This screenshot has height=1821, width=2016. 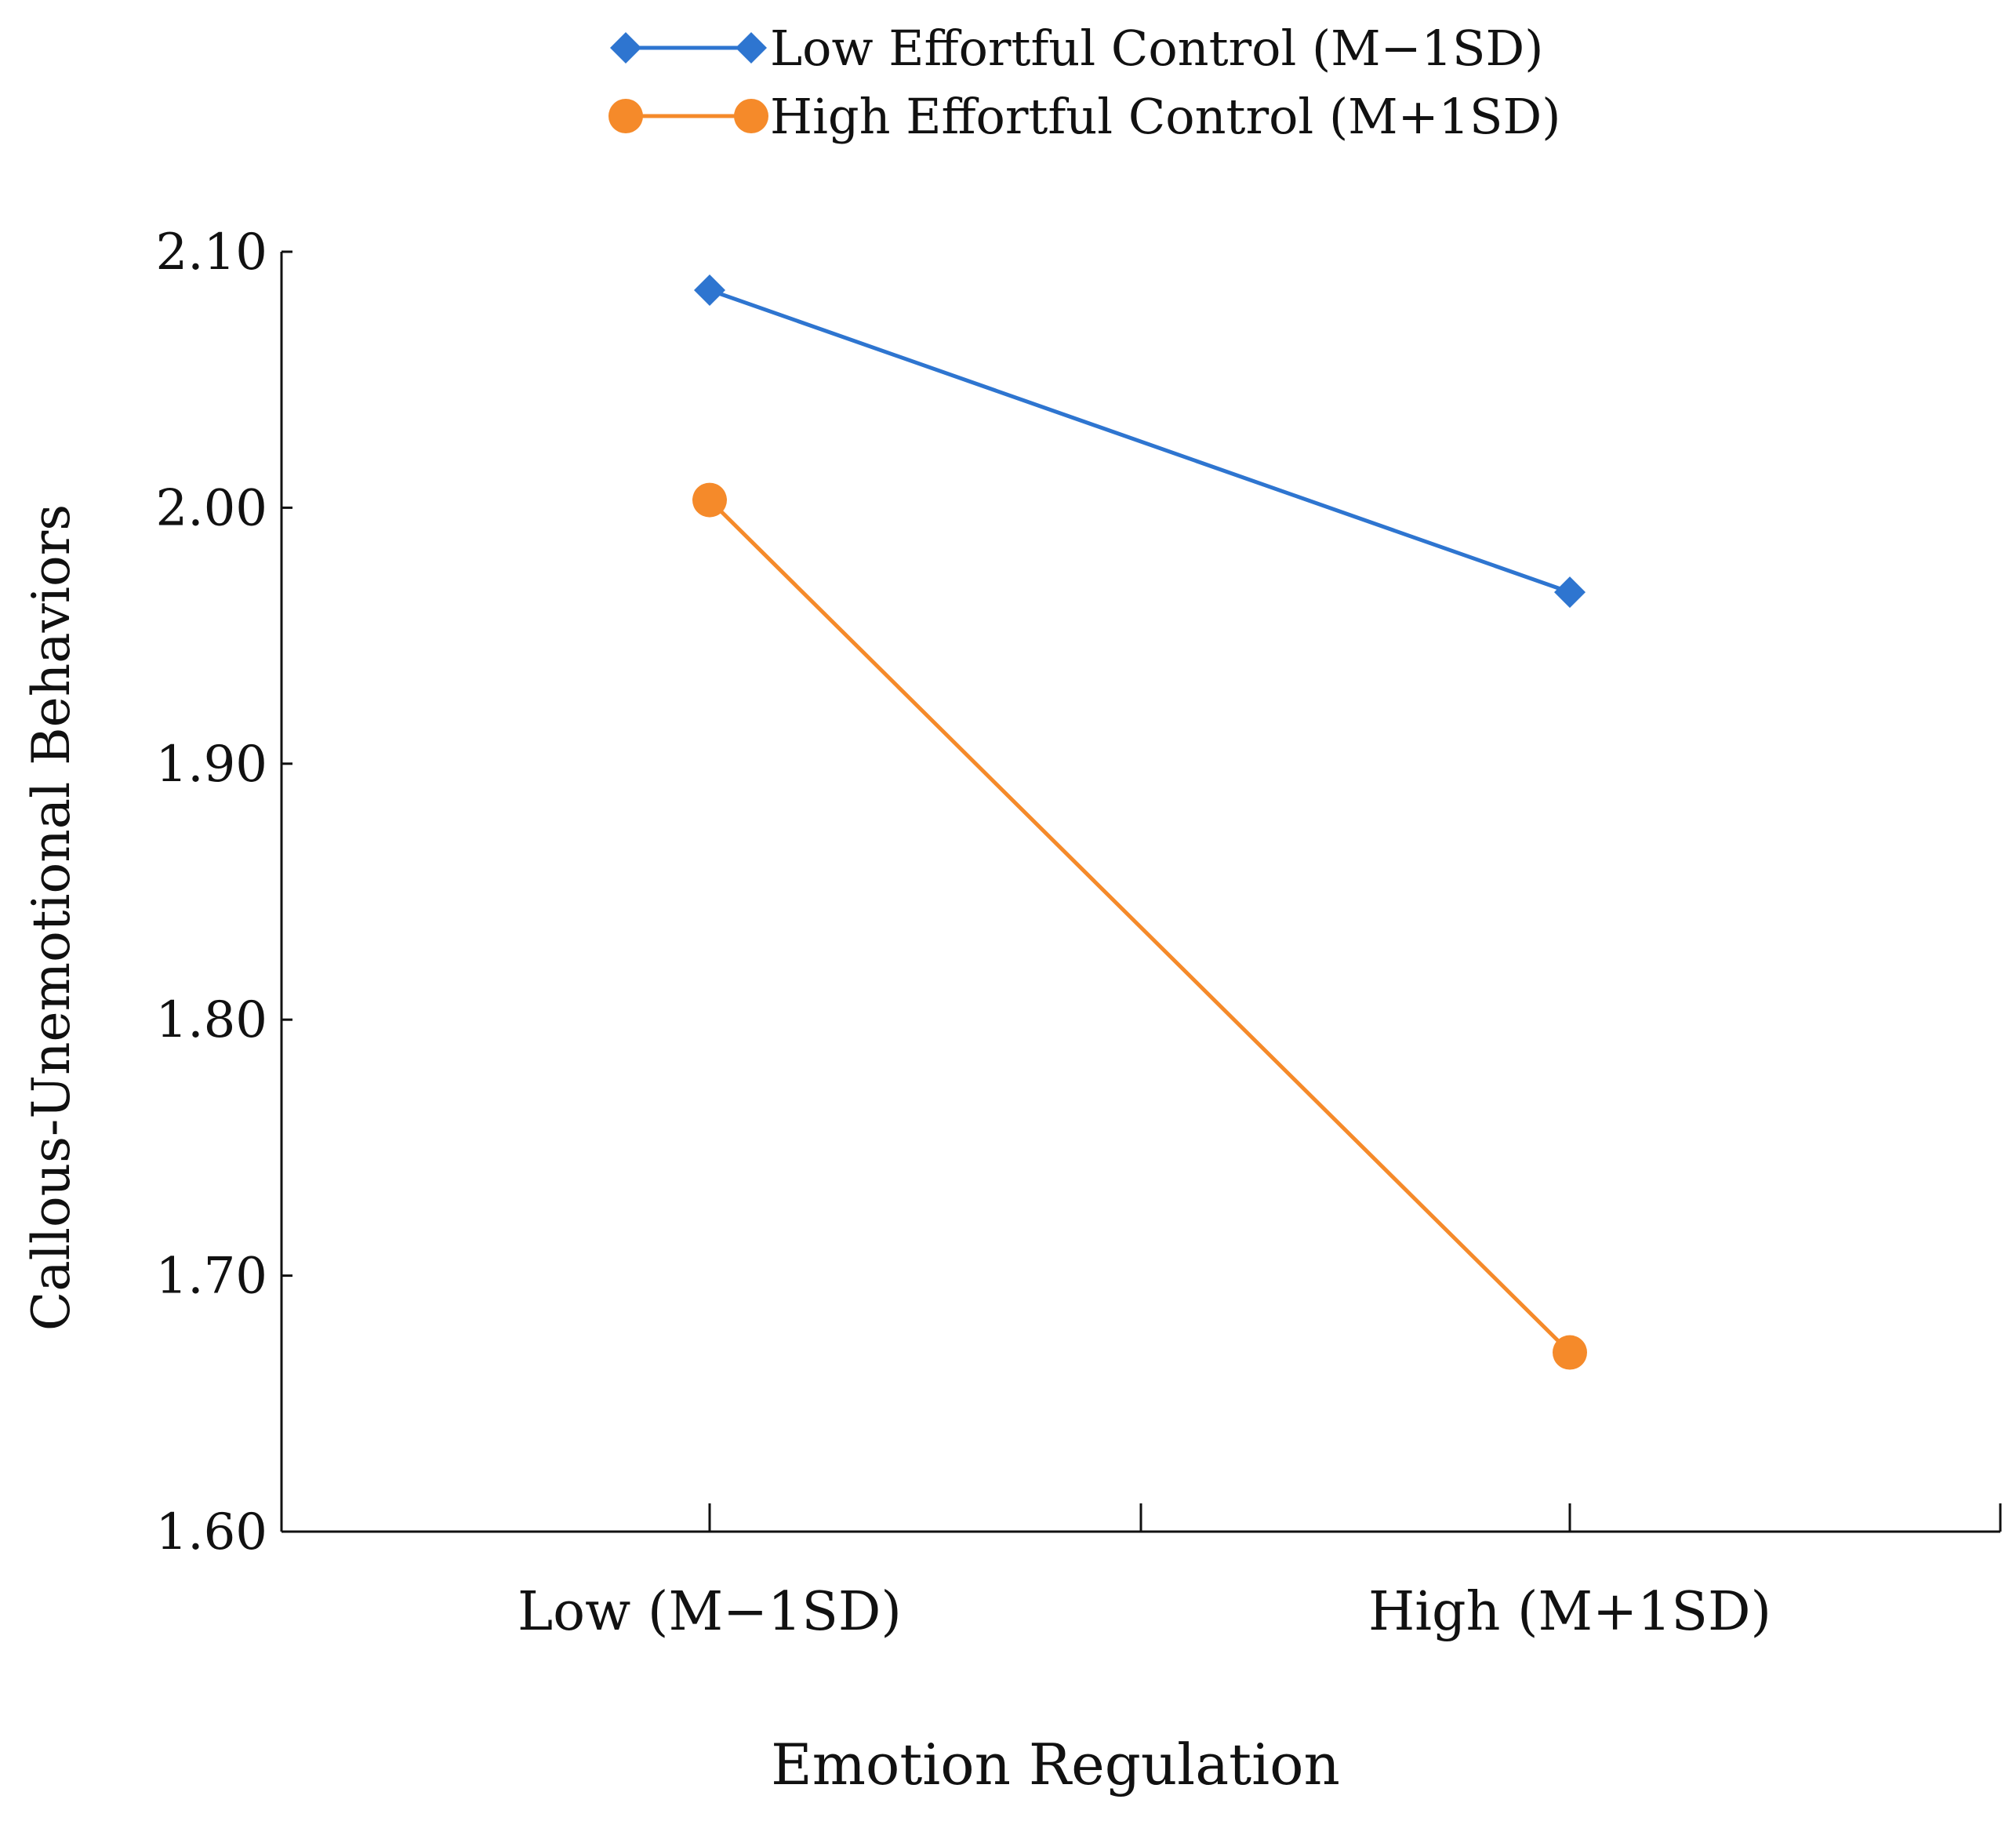 What do you see at coordinates (710, 1612) in the screenshot?
I see `x-tick-label: Low (M−1SD)` at bounding box center [710, 1612].